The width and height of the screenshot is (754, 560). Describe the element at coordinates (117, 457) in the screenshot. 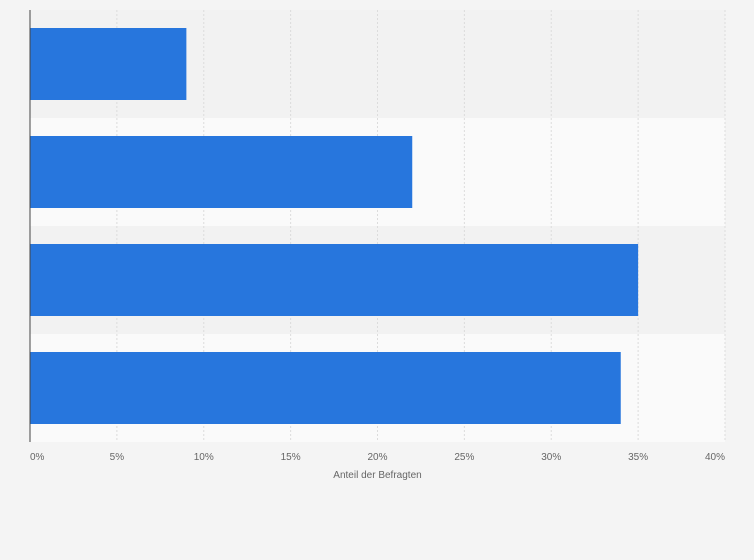

I see `x-tick-label: 5%` at that location.